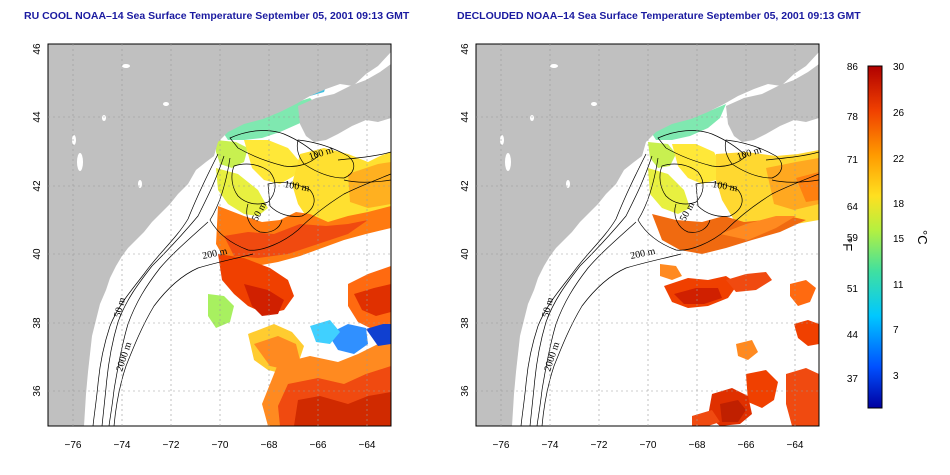 The width and height of the screenshot is (950, 475). Describe the element at coordinates (214, 254) in the screenshot. I see `left-contour-label-200m: 200 m` at that location.